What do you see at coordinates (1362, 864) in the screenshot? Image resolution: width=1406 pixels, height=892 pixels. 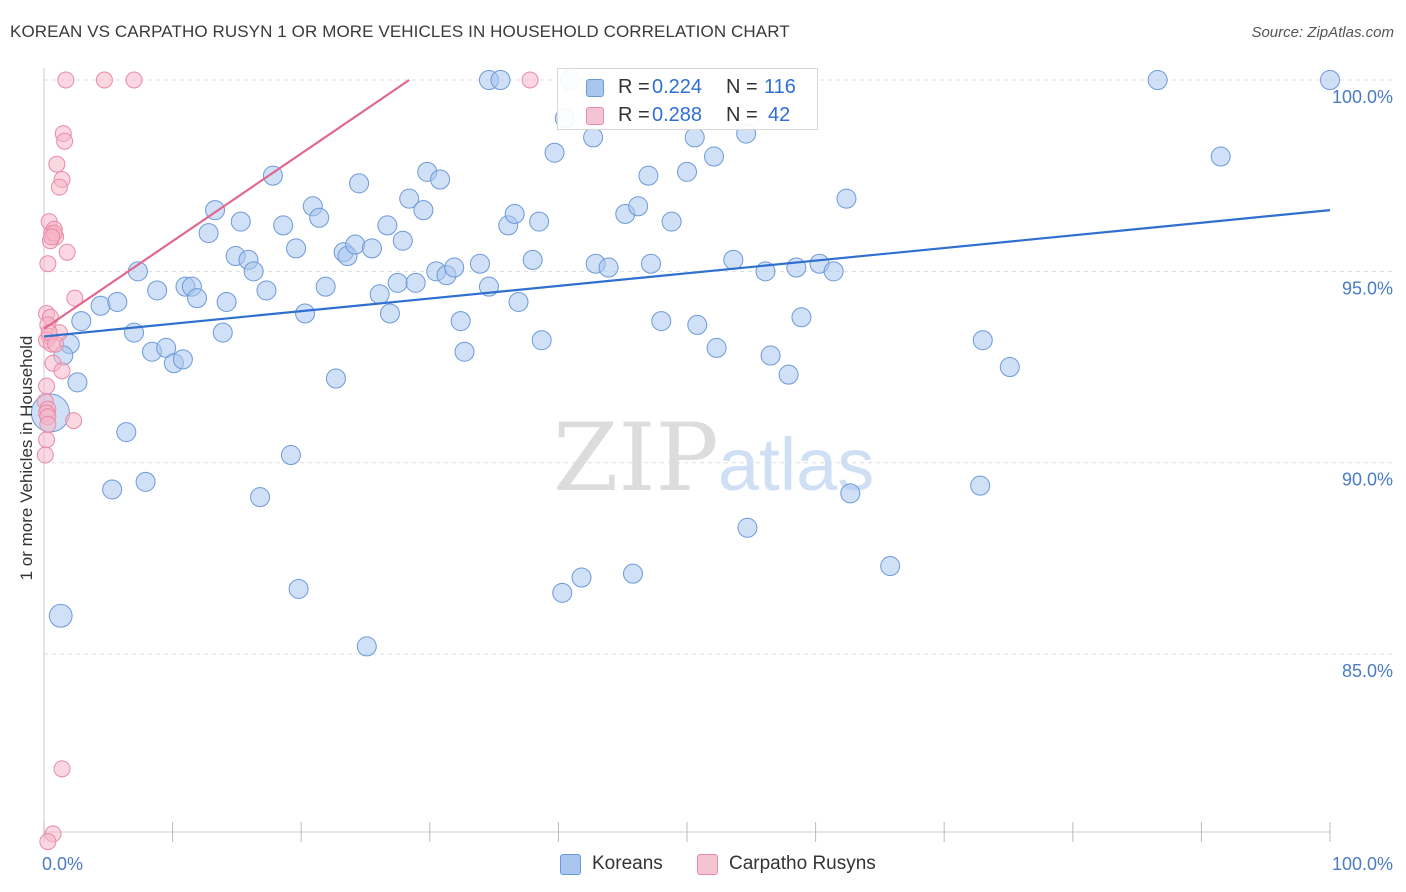 I see `x-tick-label: 100.0%` at bounding box center [1362, 864].